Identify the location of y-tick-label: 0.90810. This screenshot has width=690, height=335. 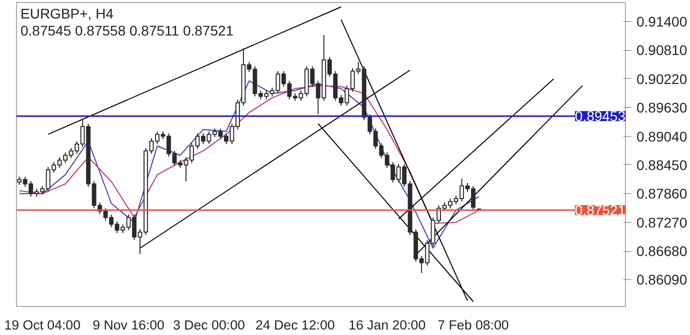
(662, 50).